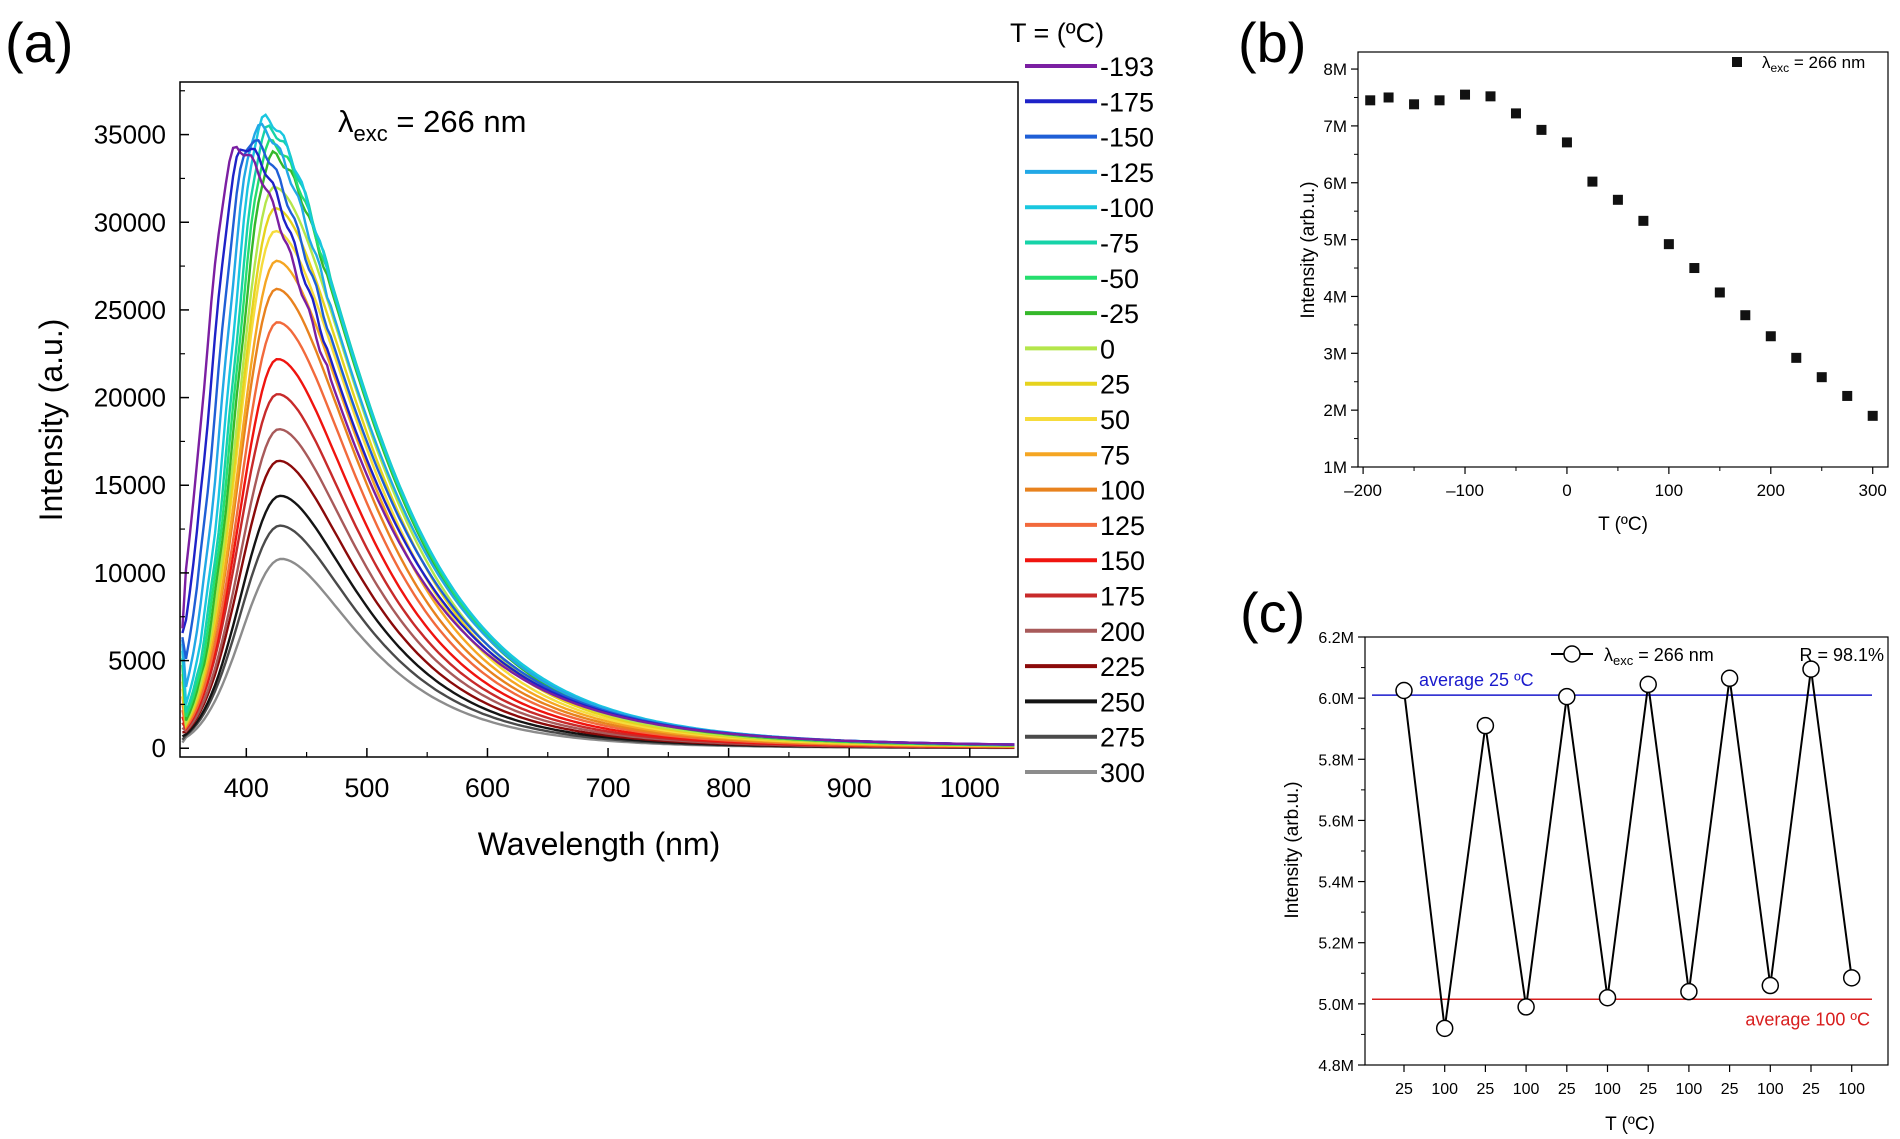 The width and height of the screenshot is (1900, 1139). Describe the element at coordinates (246, 788) in the screenshot. I see `panel-a-xtick-label: 400` at that location.